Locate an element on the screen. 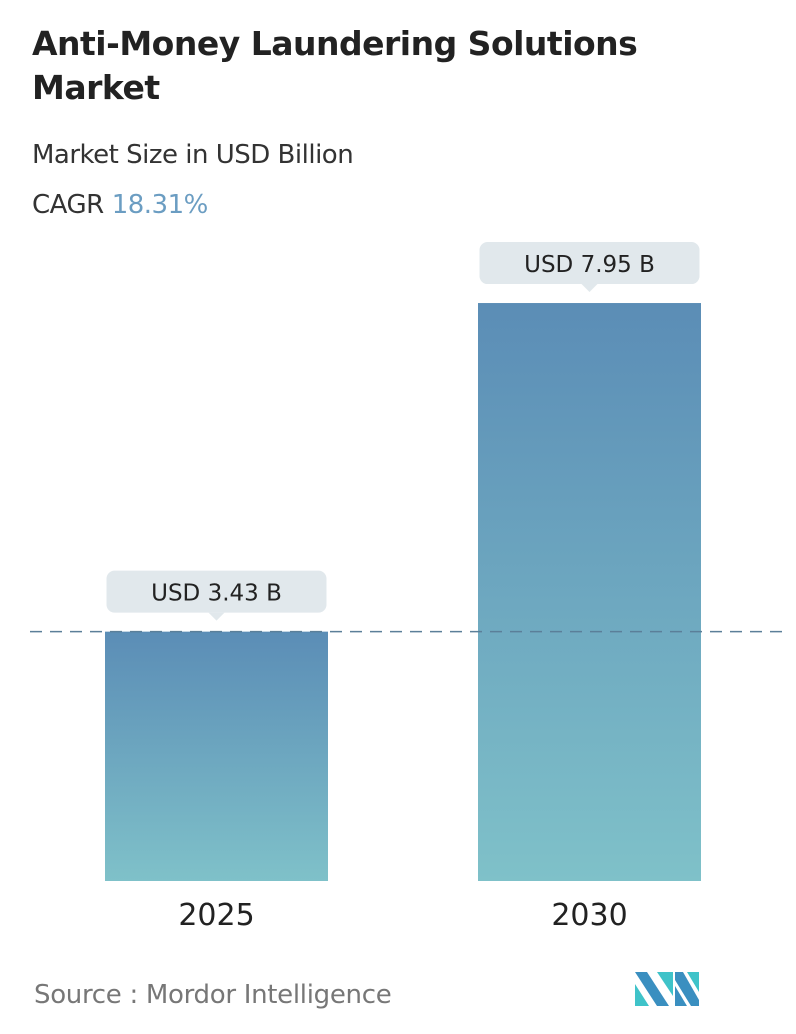 Image resolution: width=796 pixels, height=1034 pixels. data-label: USD 7.95 B is located at coordinates (589, 265).